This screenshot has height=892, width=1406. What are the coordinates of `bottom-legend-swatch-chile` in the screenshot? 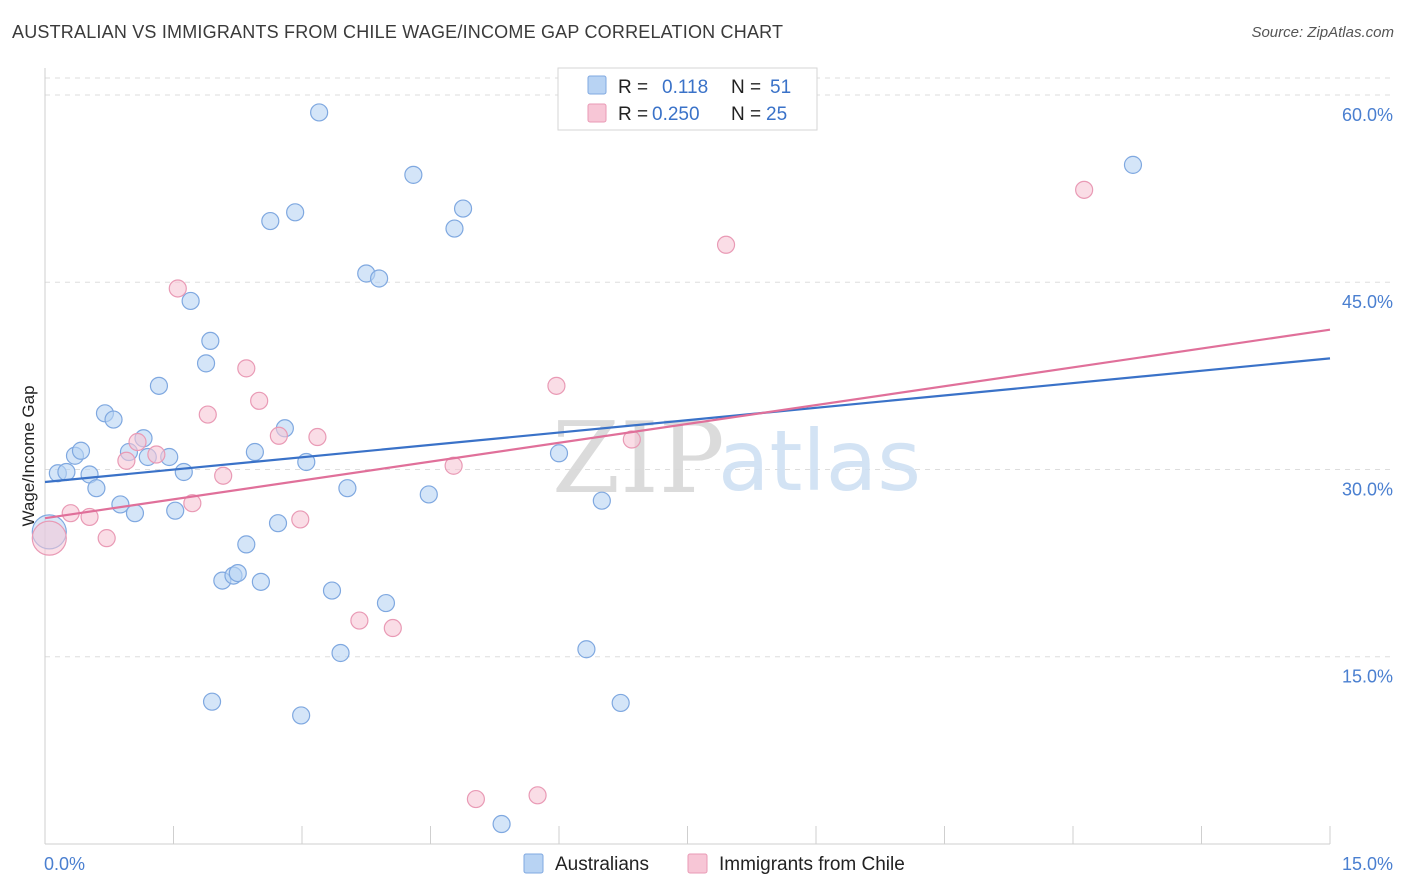 It's located at (697, 863).